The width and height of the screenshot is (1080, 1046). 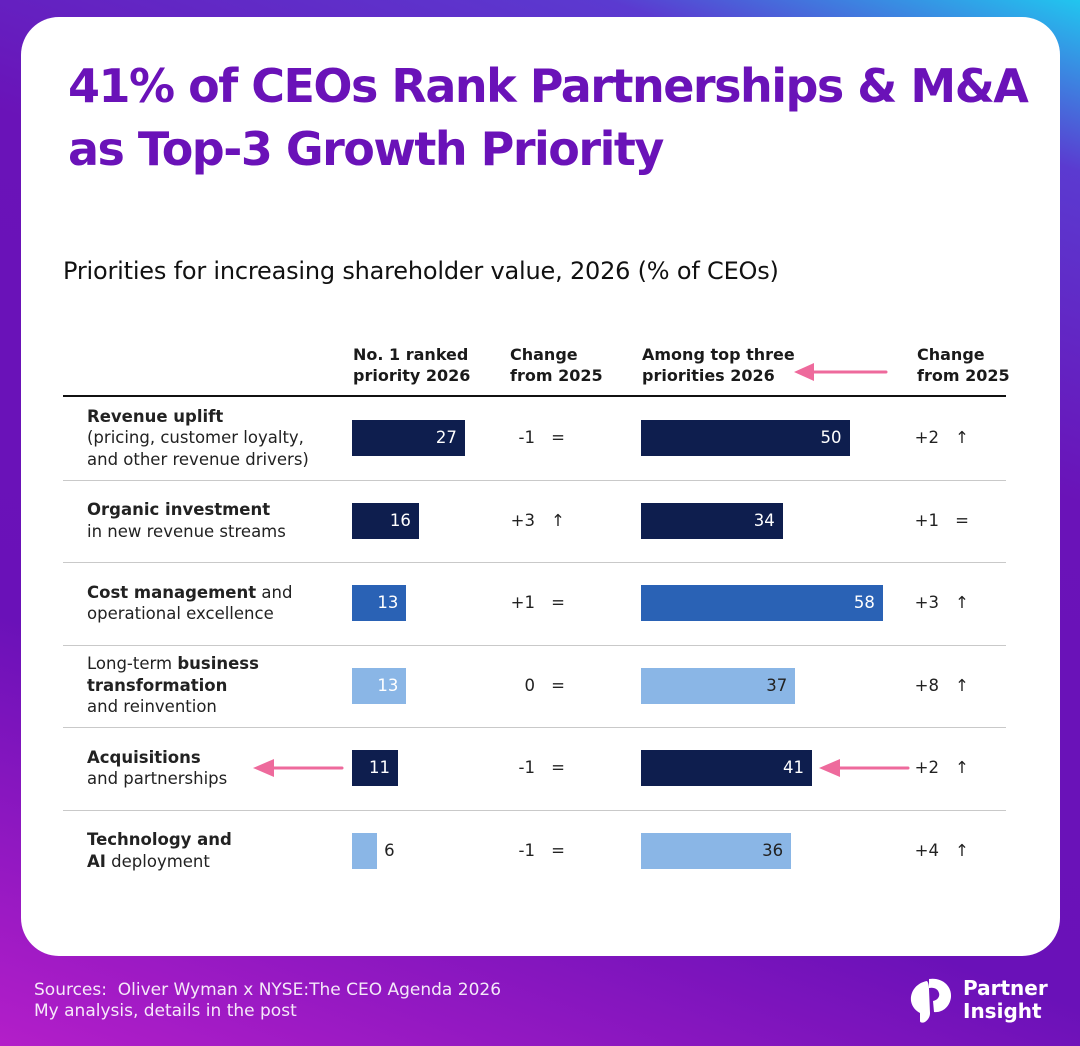 I want to click on sources-line-2: My analysis, details in the post, so click(x=165, y=1011).